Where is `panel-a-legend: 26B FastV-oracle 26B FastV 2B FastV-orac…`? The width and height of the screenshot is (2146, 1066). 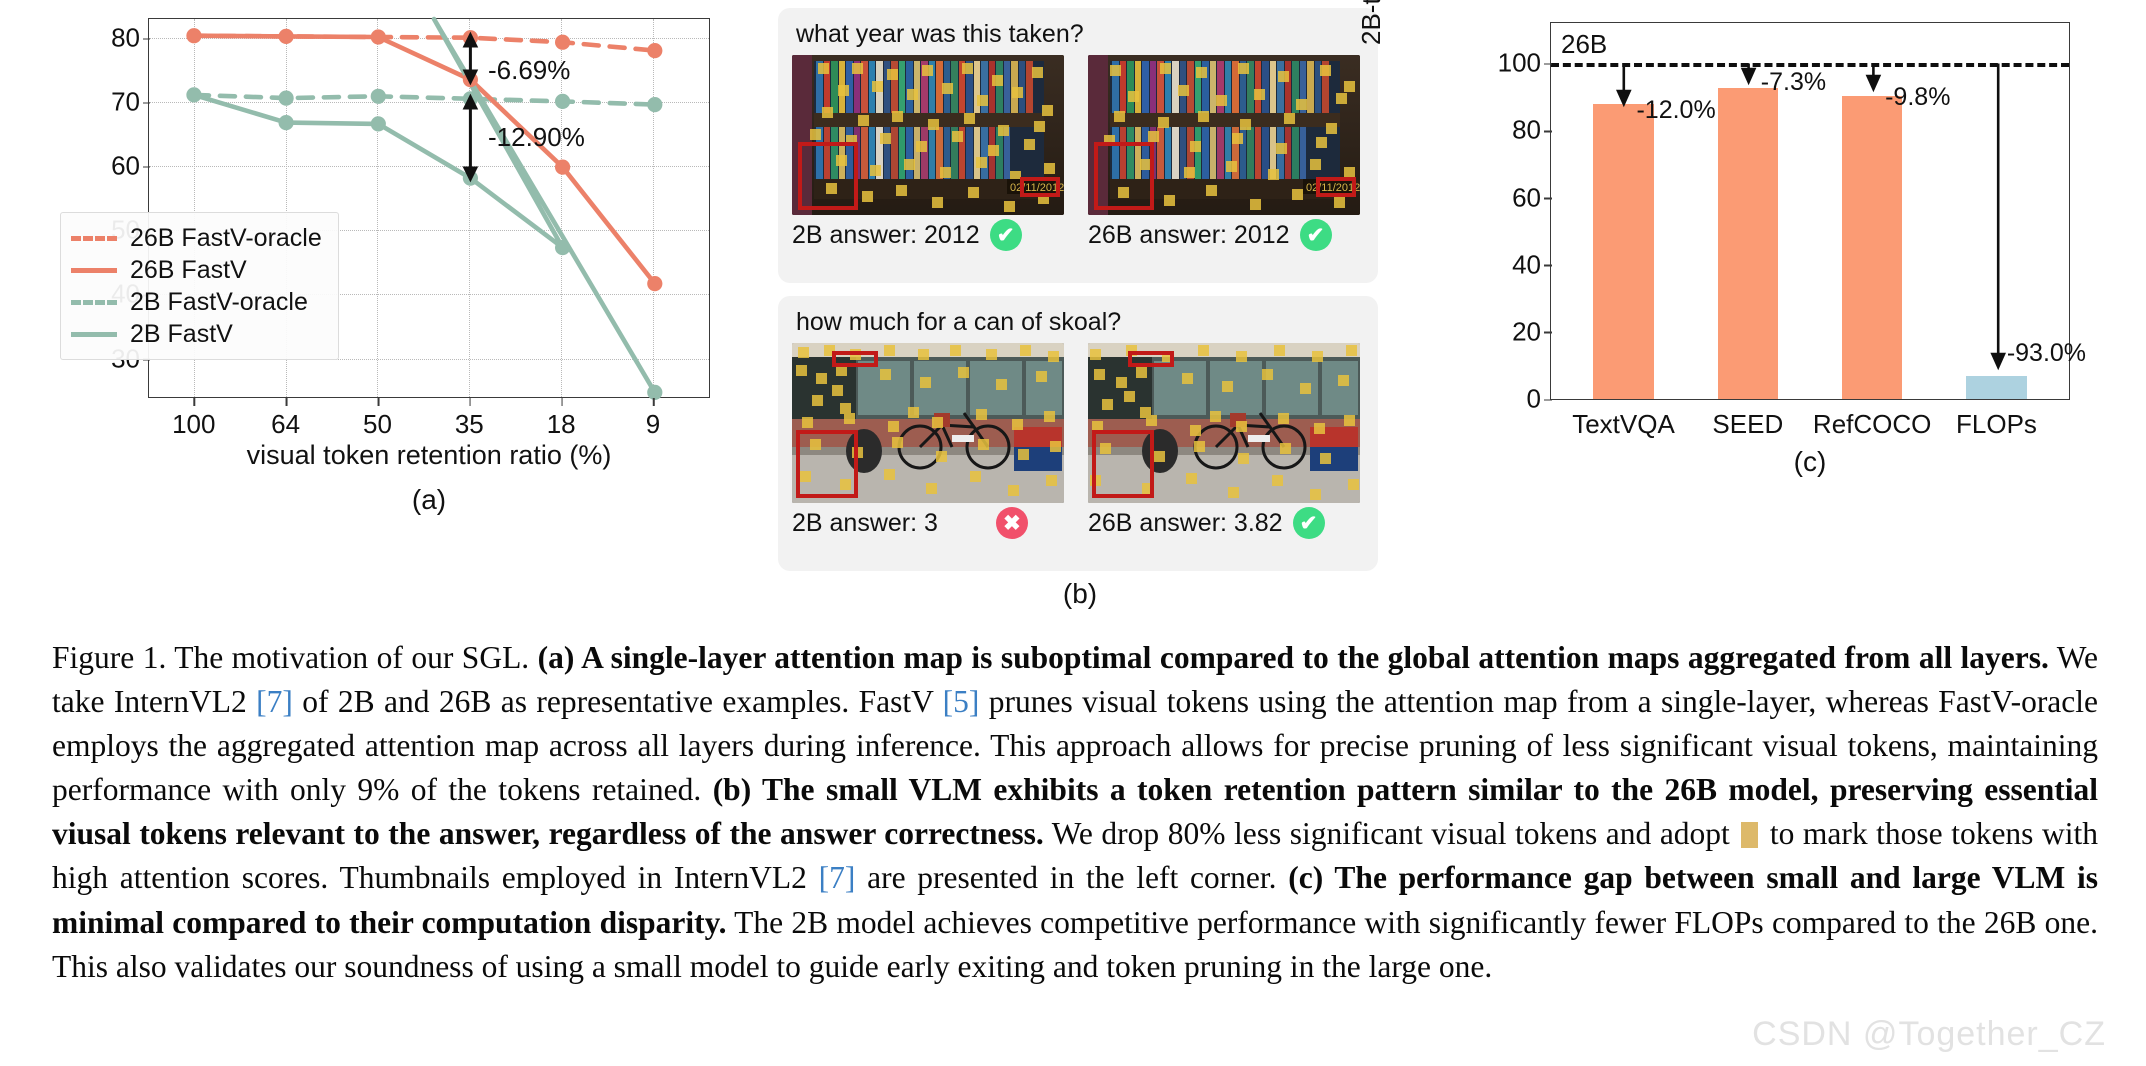
panel-a-legend: 26B FastV-oracle 26B FastV 2B FastV-orac… is located at coordinates (199, 286).